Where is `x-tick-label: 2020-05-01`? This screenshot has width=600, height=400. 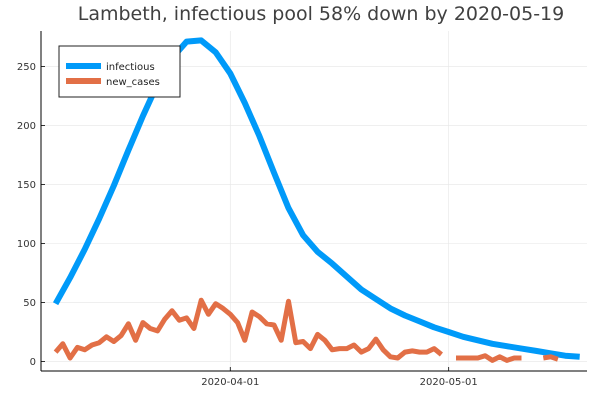 x-tick-label: 2020-05-01 is located at coordinates (449, 382).